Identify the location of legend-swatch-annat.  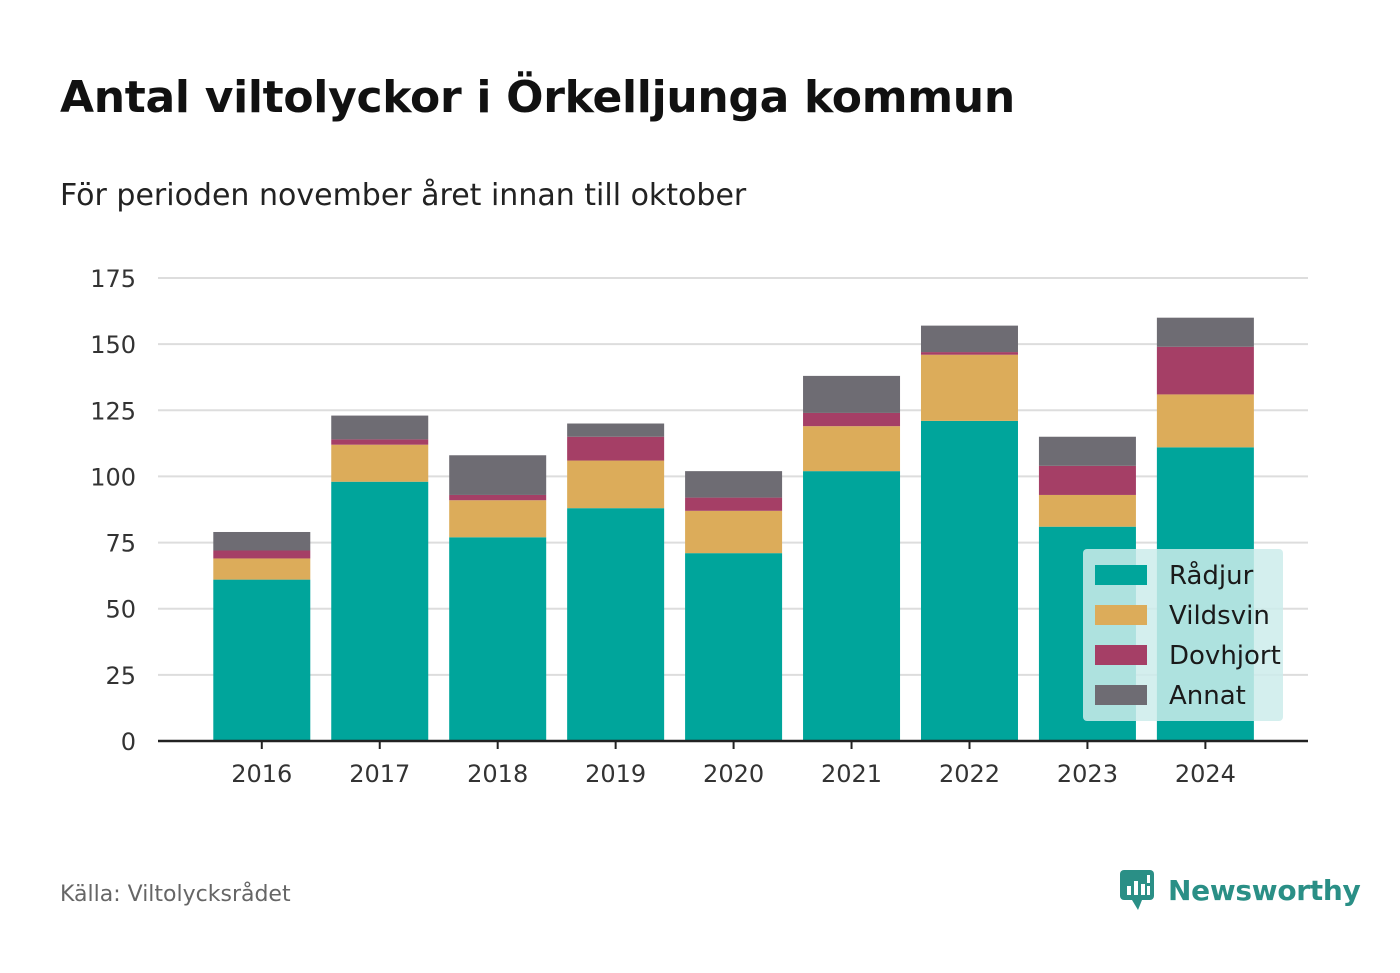
(1121, 695).